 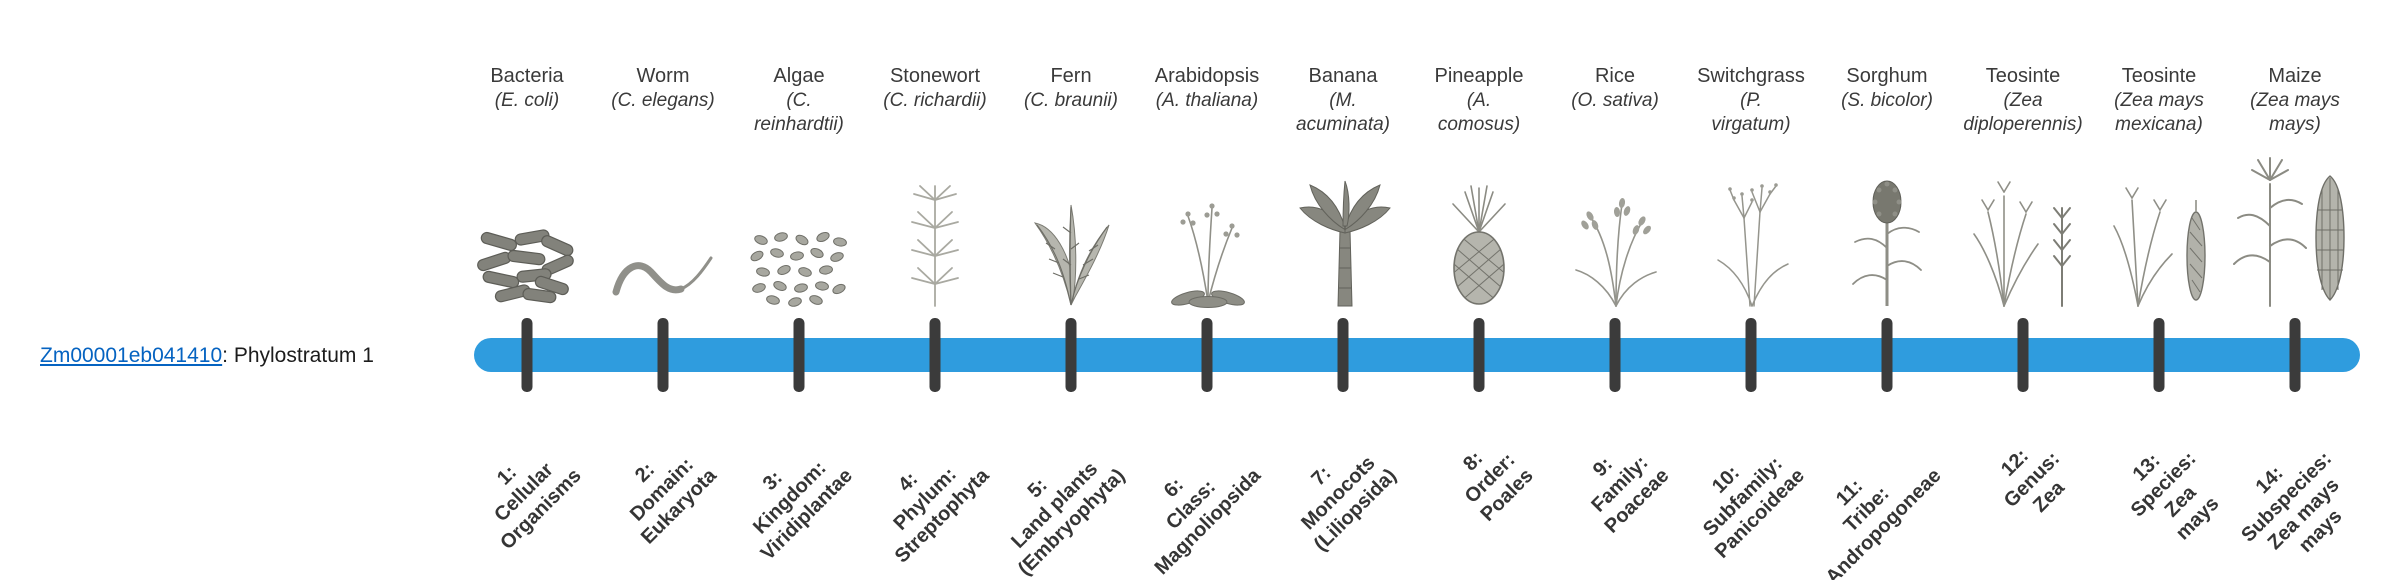 I want to click on taxon-species: (S. bicolor), so click(x=1887, y=100).